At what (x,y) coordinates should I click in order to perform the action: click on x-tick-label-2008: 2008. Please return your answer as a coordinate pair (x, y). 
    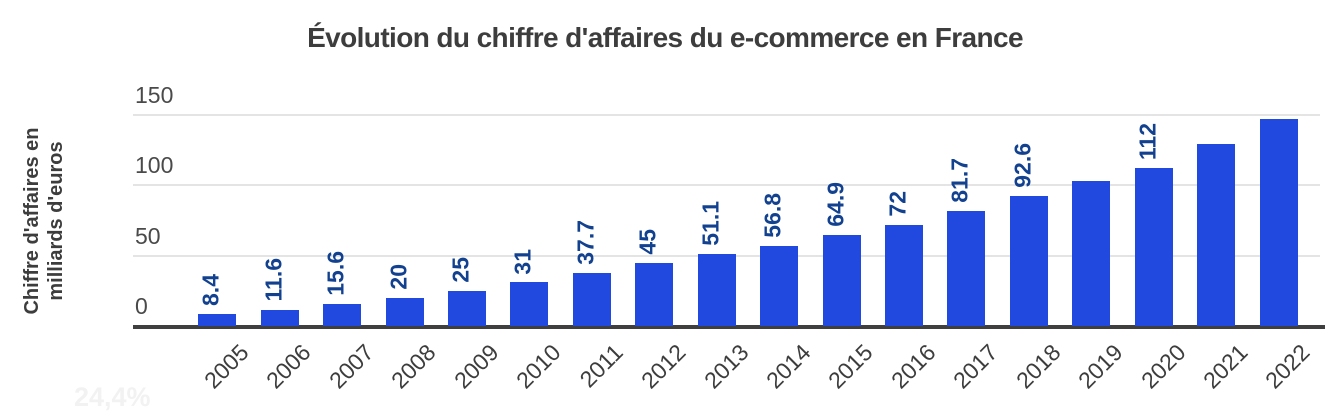
    Looking at the image, I should click on (413, 366).